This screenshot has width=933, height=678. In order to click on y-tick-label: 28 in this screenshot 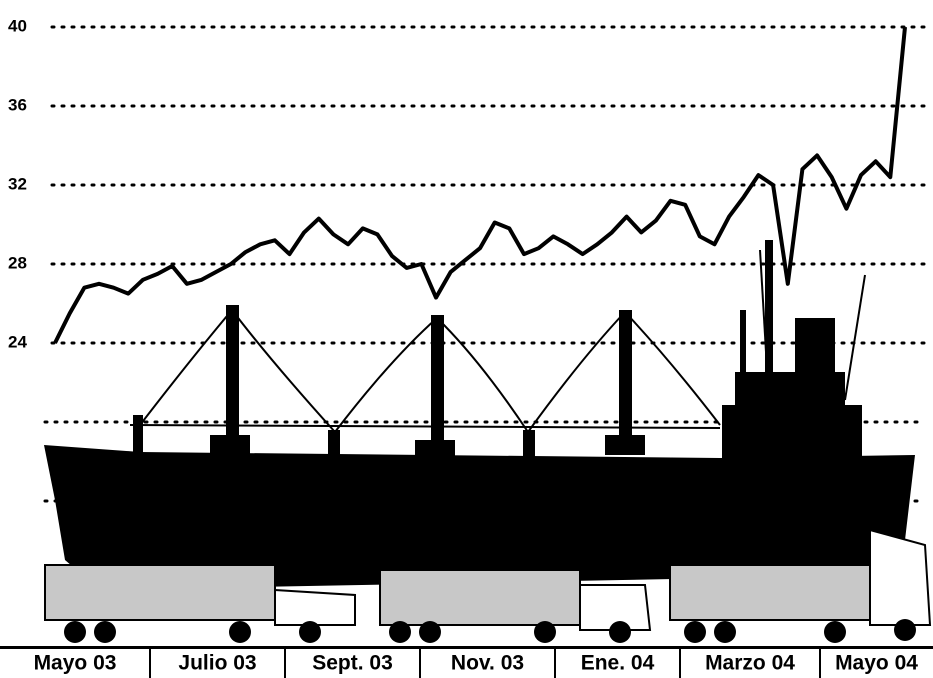, I will do `click(17, 262)`.